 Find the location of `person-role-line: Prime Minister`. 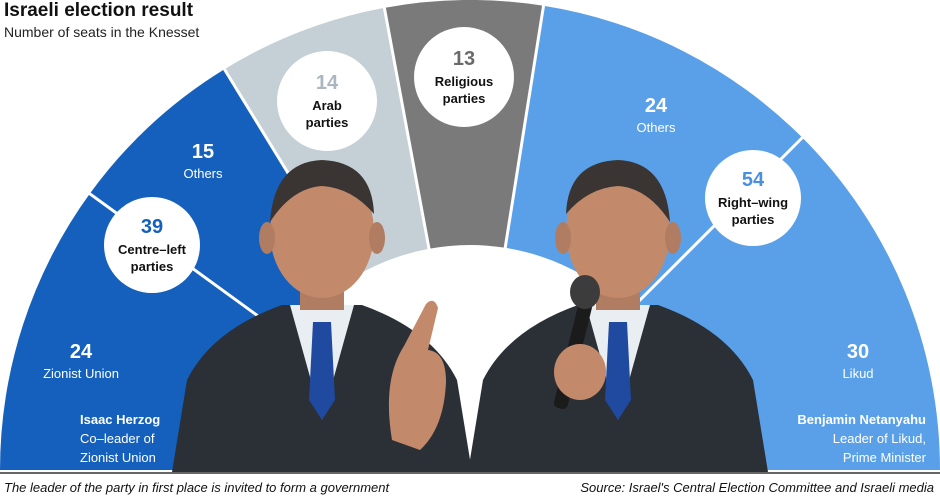

person-role-line: Prime Minister is located at coordinates (884, 457).